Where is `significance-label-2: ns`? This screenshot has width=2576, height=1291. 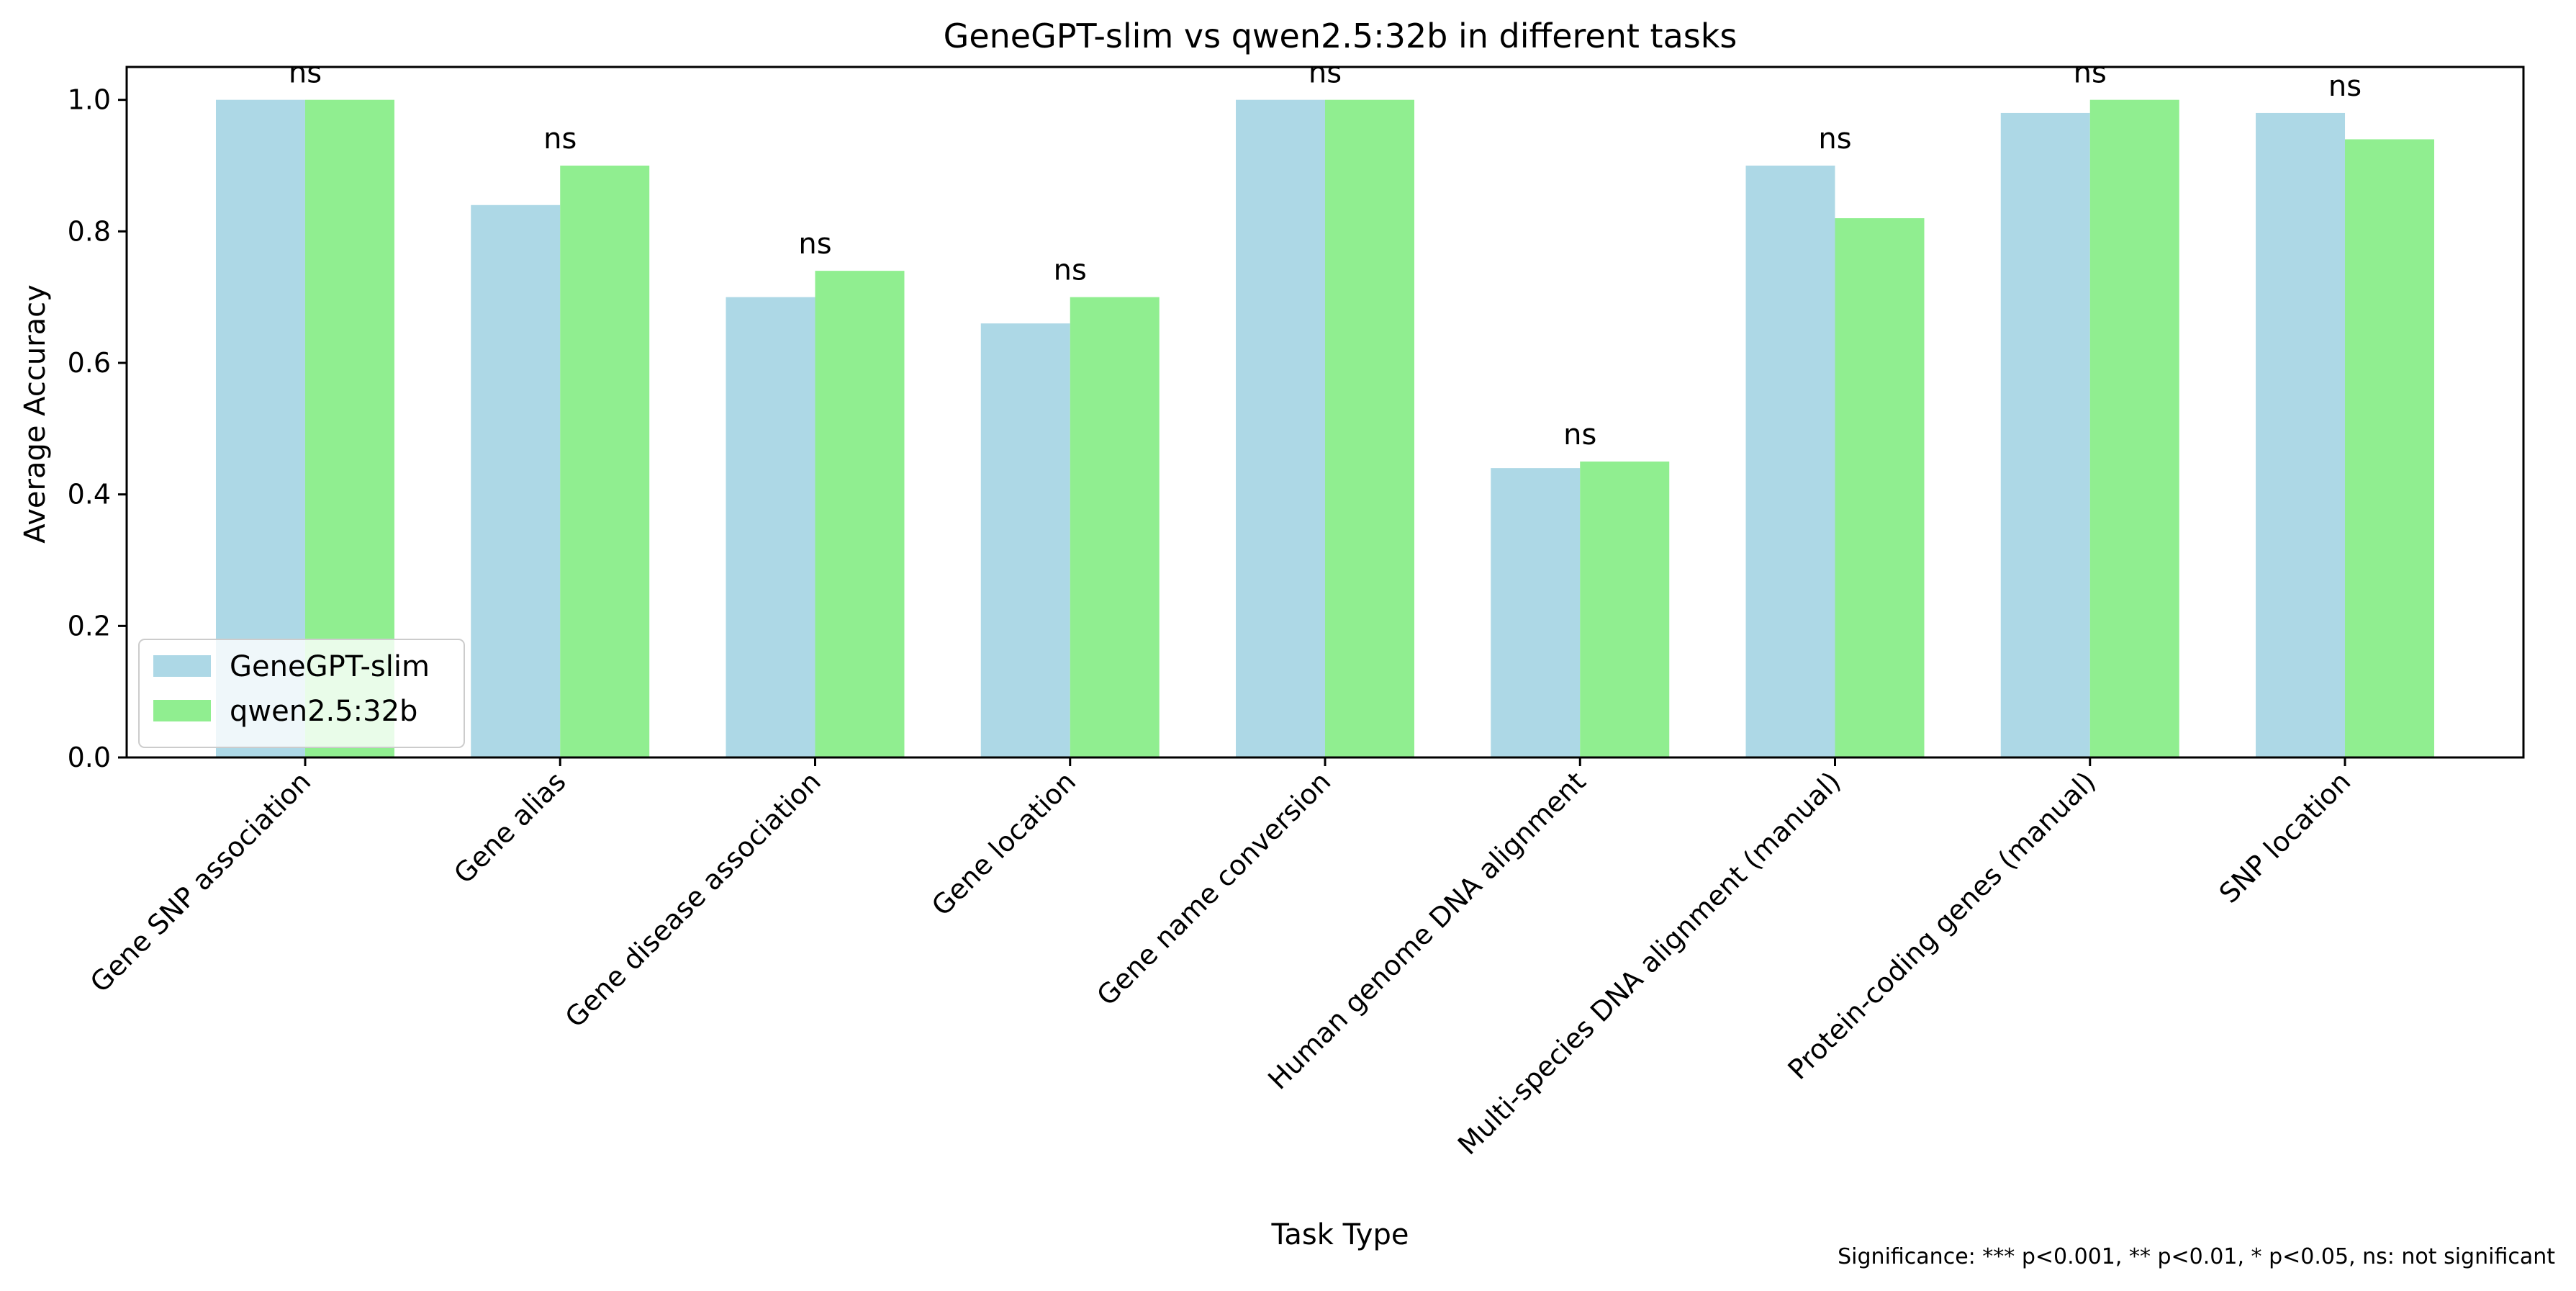 significance-label-2: ns is located at coordinates (814, 244).